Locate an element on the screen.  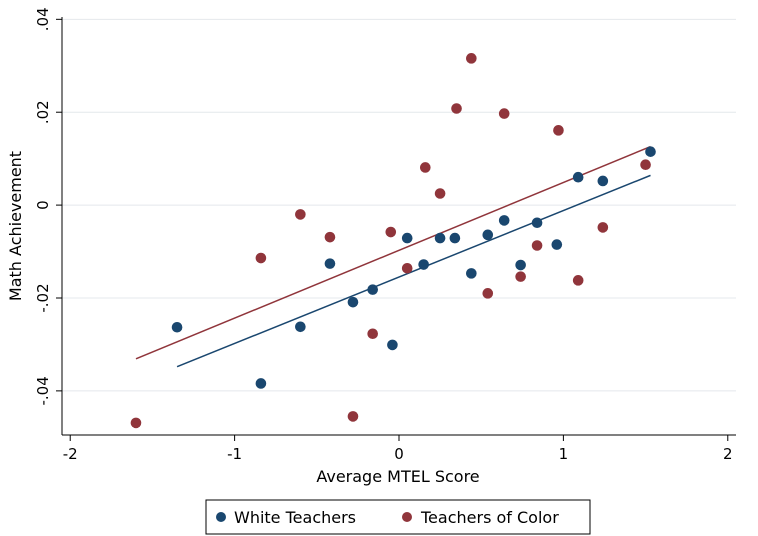
x-axis-title: Average MTEL Score is located at coordinates (397, 476).